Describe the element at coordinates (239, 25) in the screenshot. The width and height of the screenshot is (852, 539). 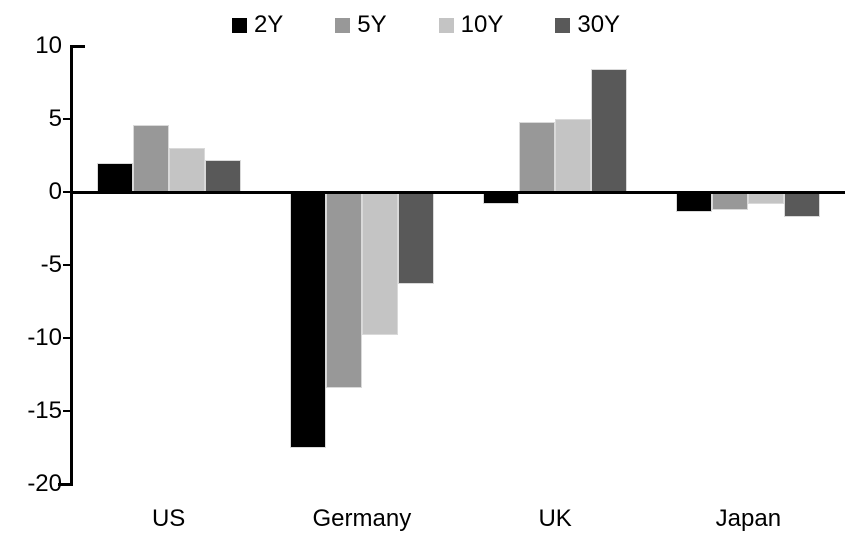
I see `legend-swatch-2y` at that location.